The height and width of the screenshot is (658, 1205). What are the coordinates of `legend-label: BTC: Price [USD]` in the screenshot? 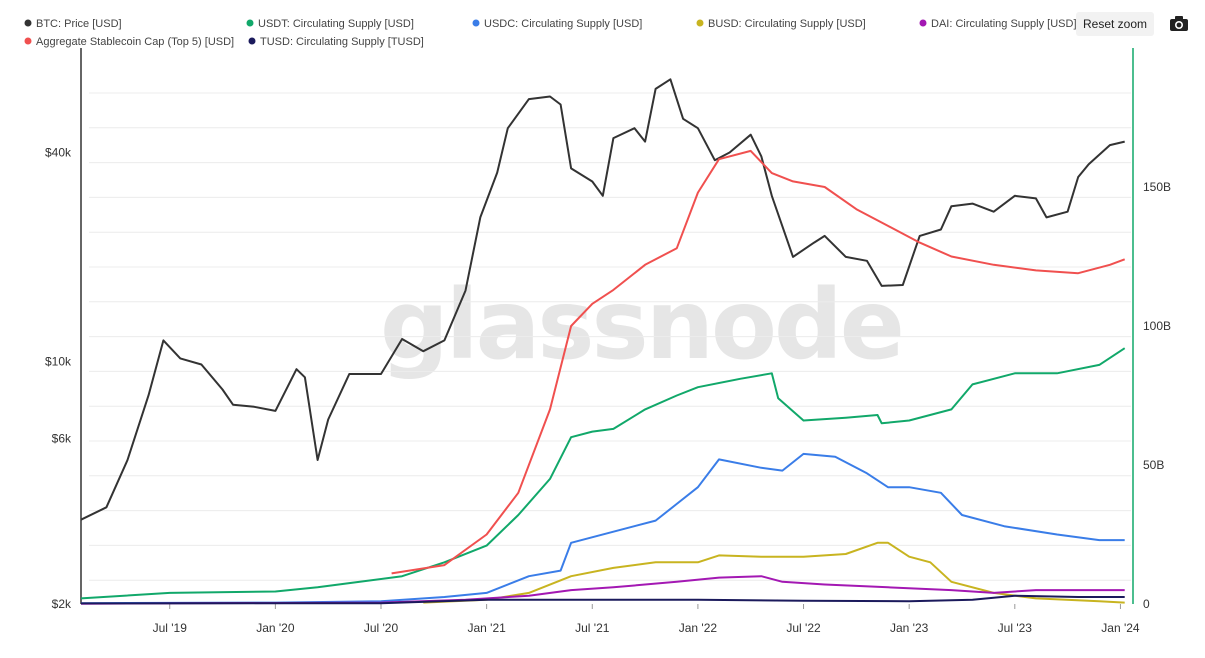 It's located at (79, 24).